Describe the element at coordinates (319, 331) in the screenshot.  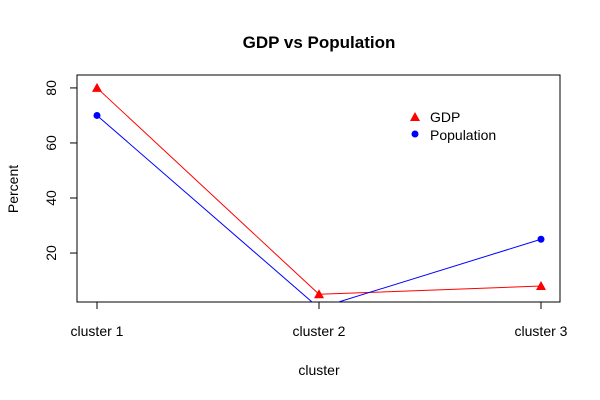
I see `x-tick-label: cluster 2` at that location.